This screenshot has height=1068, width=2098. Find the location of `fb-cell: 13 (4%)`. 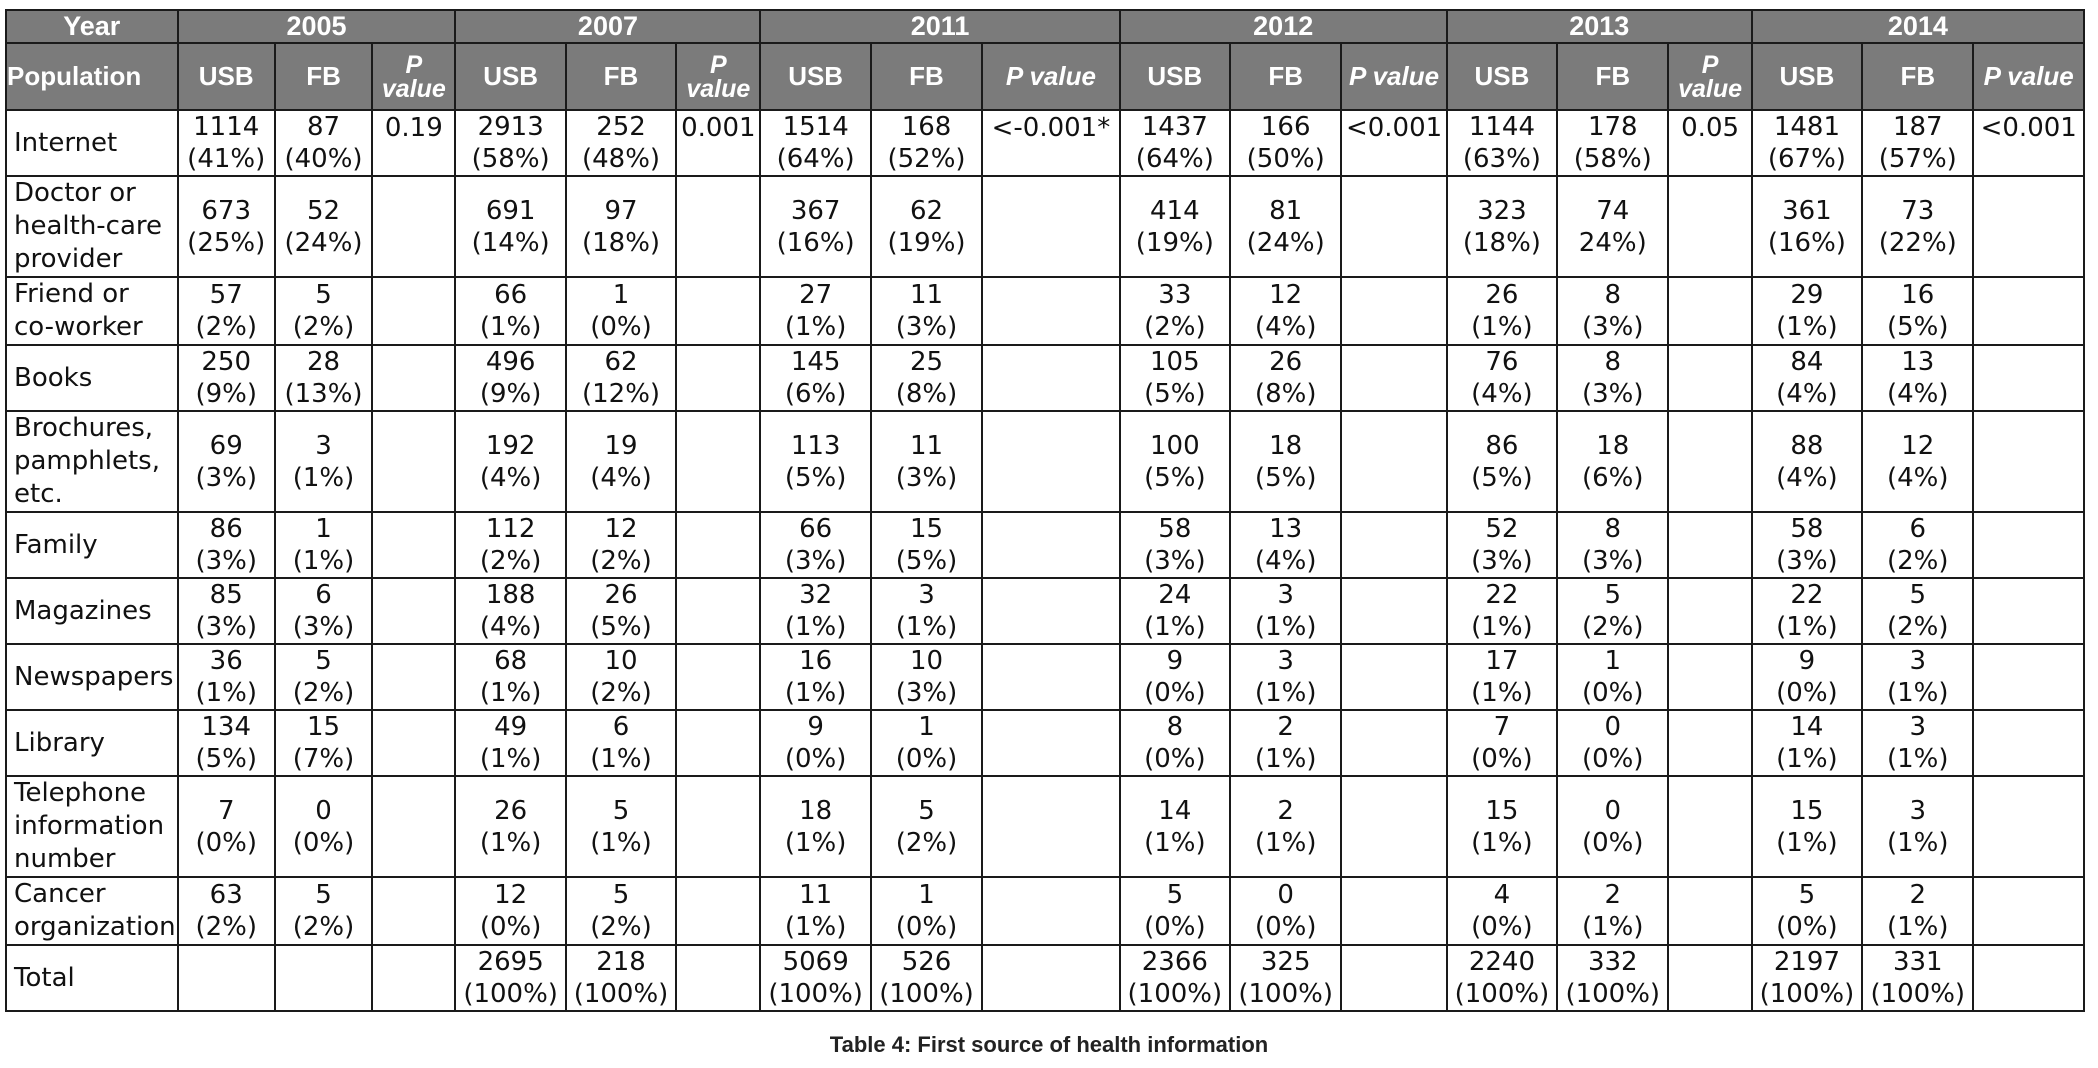

fb-cell: 13 (4%) is located at coordinates (1286, 545).